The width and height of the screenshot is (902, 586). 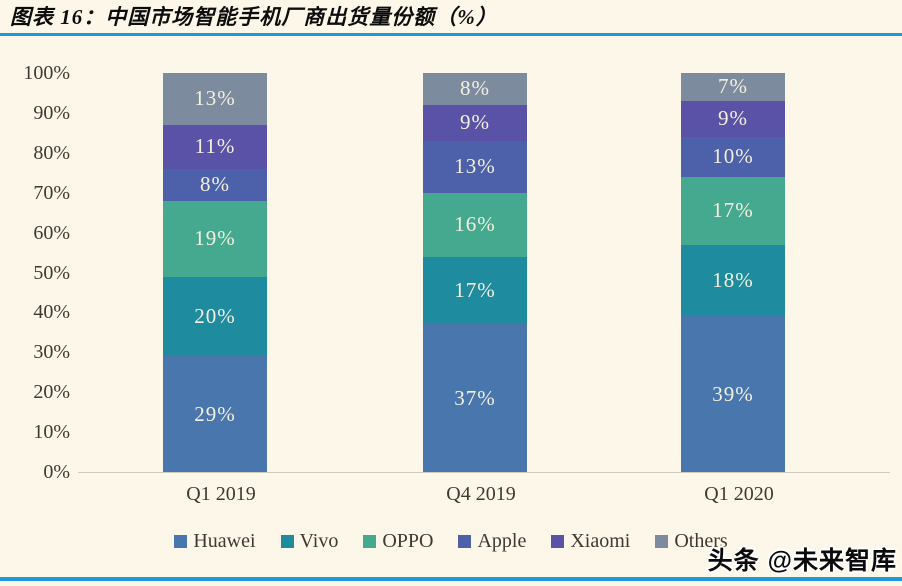 I want to click on bar-segment-vivo: 20%, so click(x=215, y=316).